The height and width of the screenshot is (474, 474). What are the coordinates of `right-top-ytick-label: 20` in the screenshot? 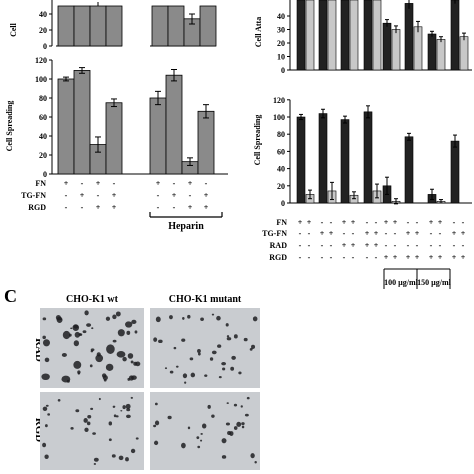 It's located at (281, 43).